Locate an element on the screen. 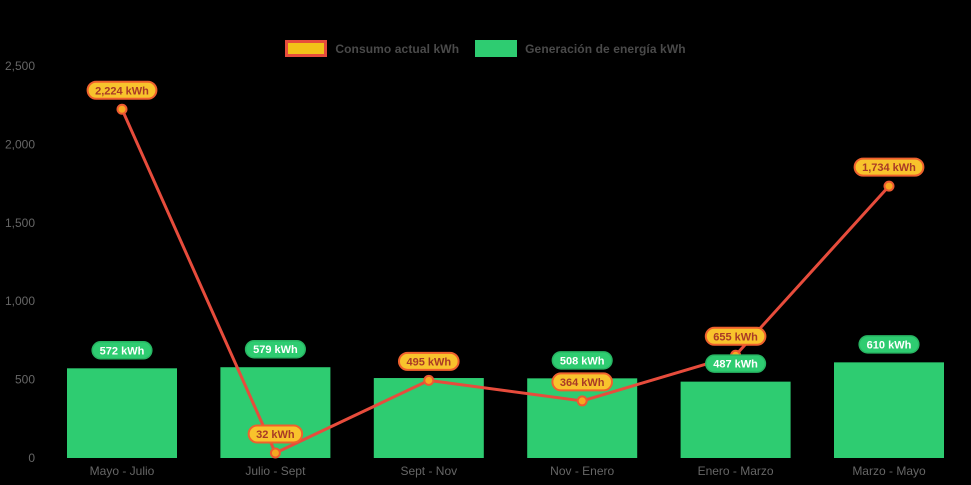 This screenshot has height=485, width=971. y-axis-tick-label: 500 is located at coordinates (25, 380).